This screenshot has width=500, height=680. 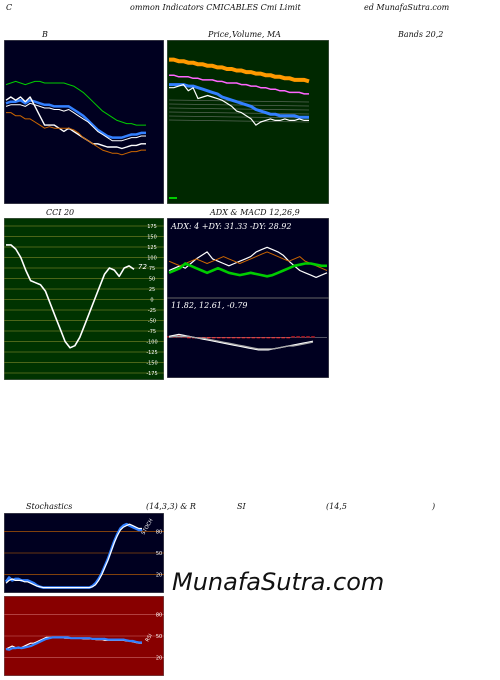 I want to click on macd-chart: 11.82, 12.61, -0.79, so click(x=248, y=338).